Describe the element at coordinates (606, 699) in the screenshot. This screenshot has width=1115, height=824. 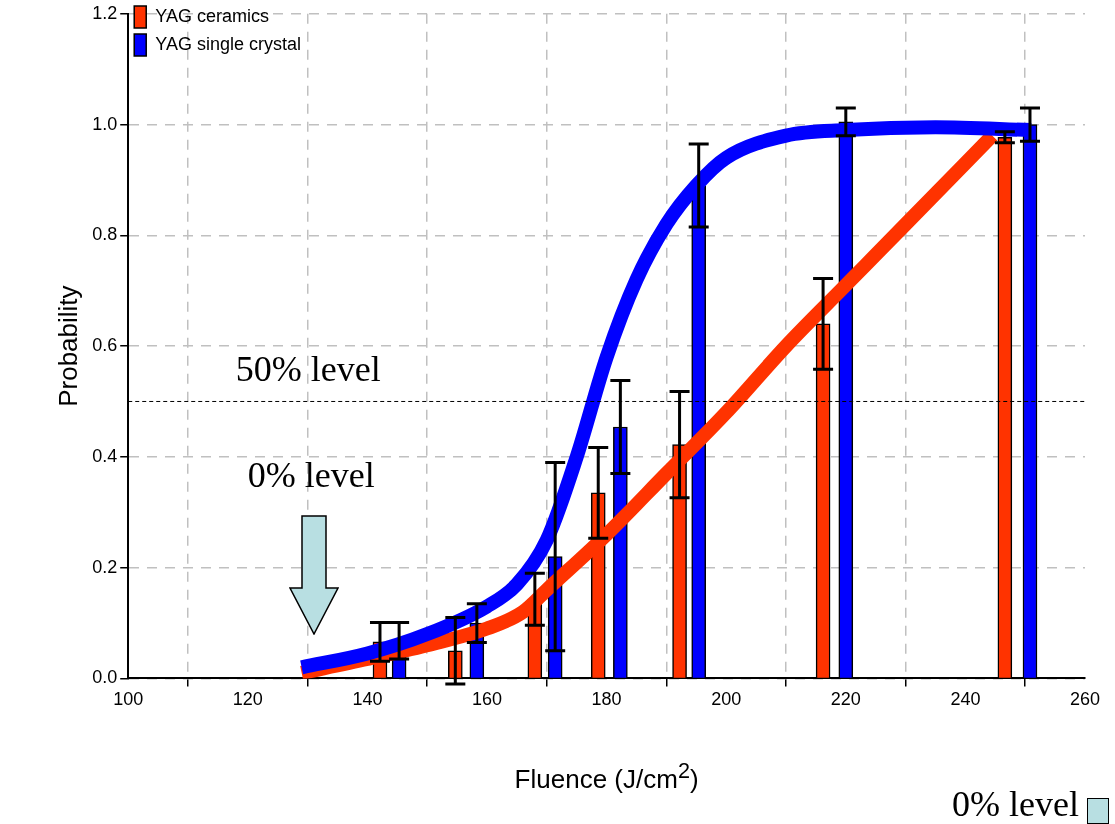
I see `x-tick-label: 180` at that location.